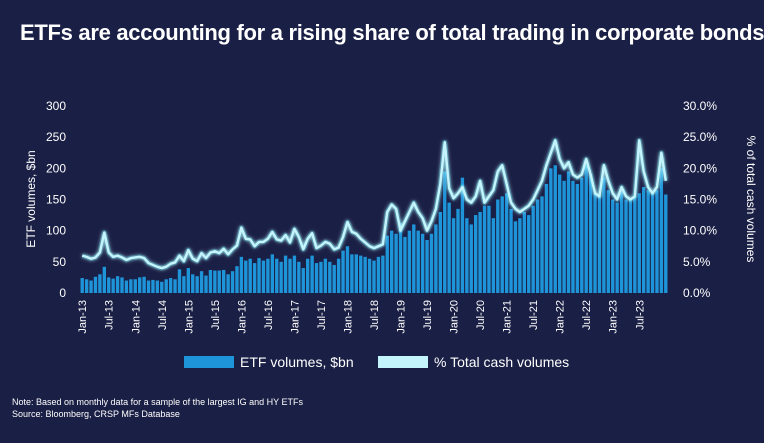  Describe the element at coordinates (455, 317) in the screenshot. I see `x-tick-label: Jan-20` at that location.